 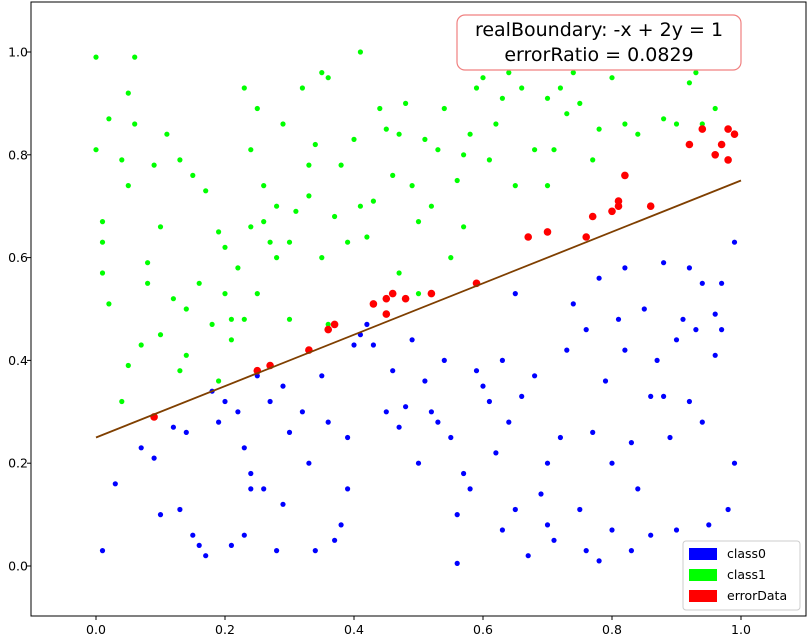 What do you see at coordinates (612, 629) in the screenshot?
I see `x-tick-label-4: 0.8` at bounding box center [612, 629].